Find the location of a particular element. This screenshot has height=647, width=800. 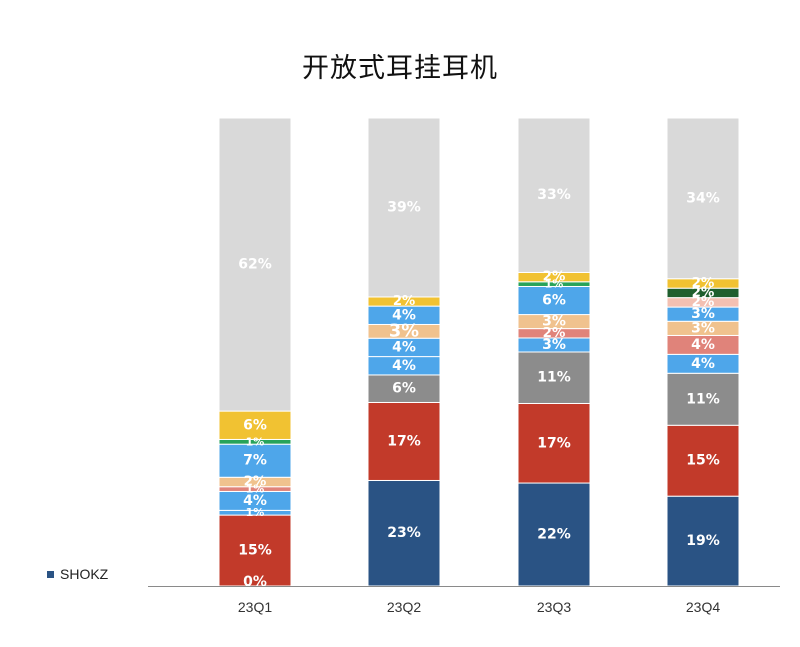

data-label-23Q4-s12: 34% is located at coordinates (703, 198).